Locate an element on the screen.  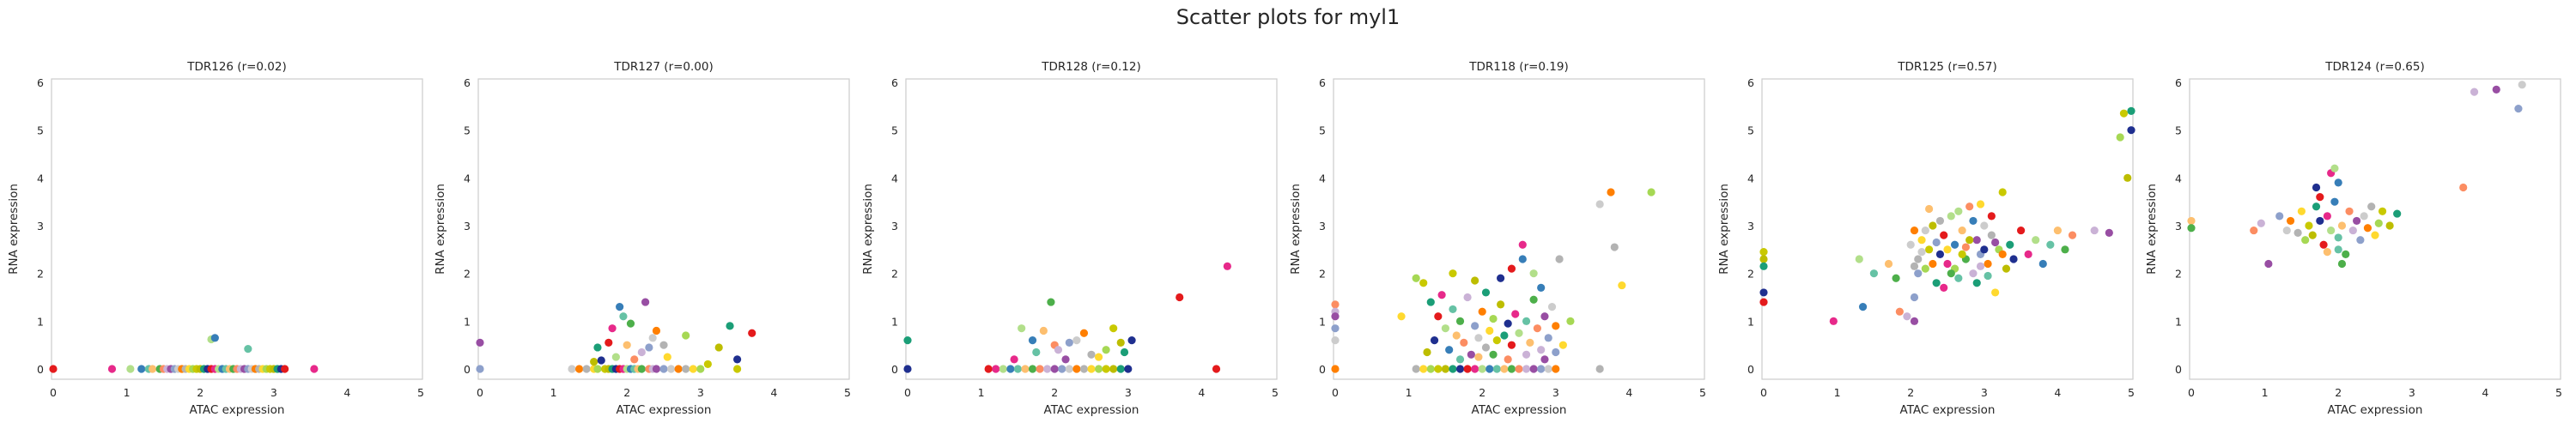
panel-title: TDR124 (r=0.65) is located at coordinates (2375, 67).